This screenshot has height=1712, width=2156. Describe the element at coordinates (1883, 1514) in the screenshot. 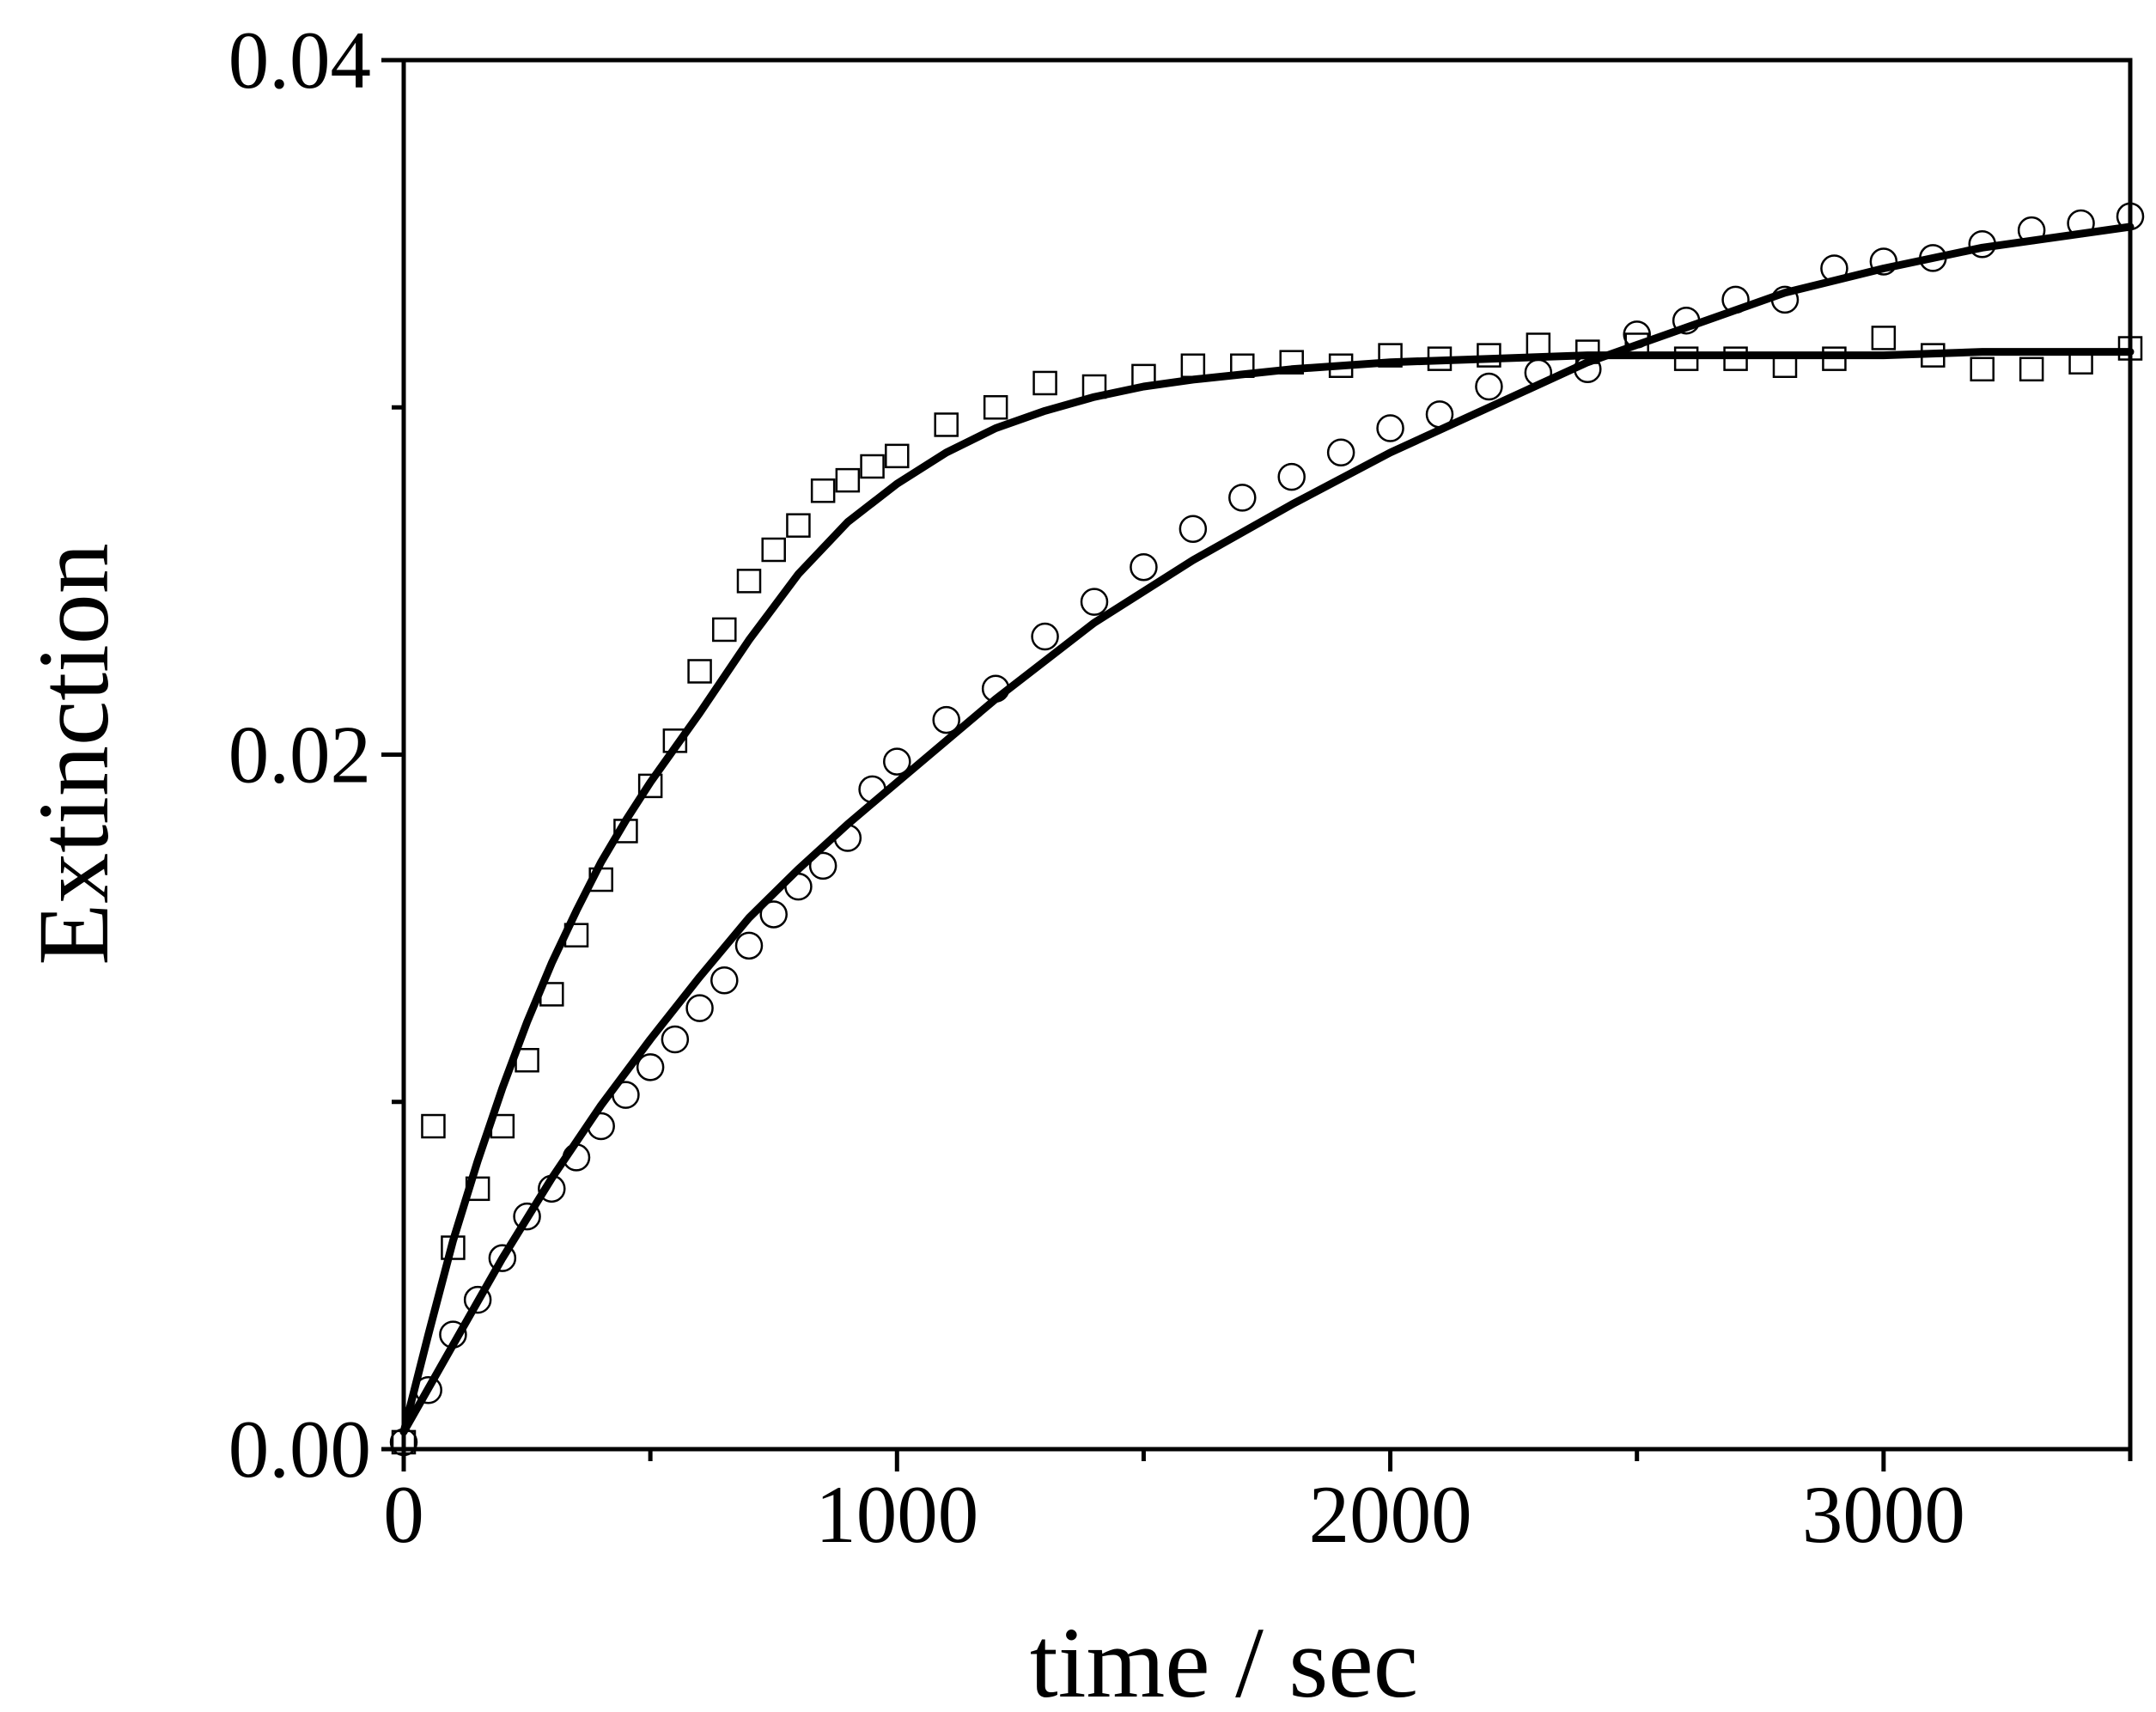

I see `x-tick-label: 3000` at that location.